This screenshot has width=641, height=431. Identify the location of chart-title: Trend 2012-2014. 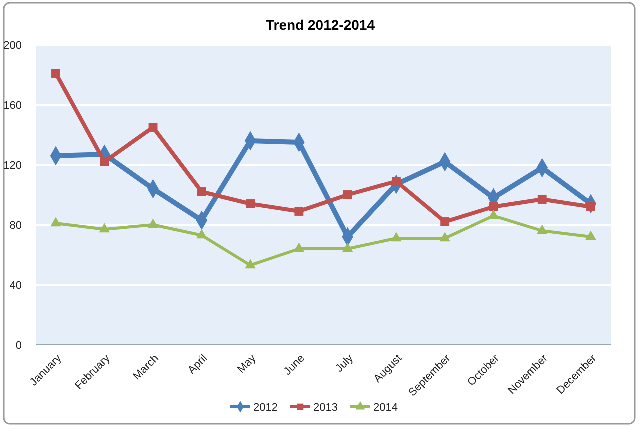
(321, 25).